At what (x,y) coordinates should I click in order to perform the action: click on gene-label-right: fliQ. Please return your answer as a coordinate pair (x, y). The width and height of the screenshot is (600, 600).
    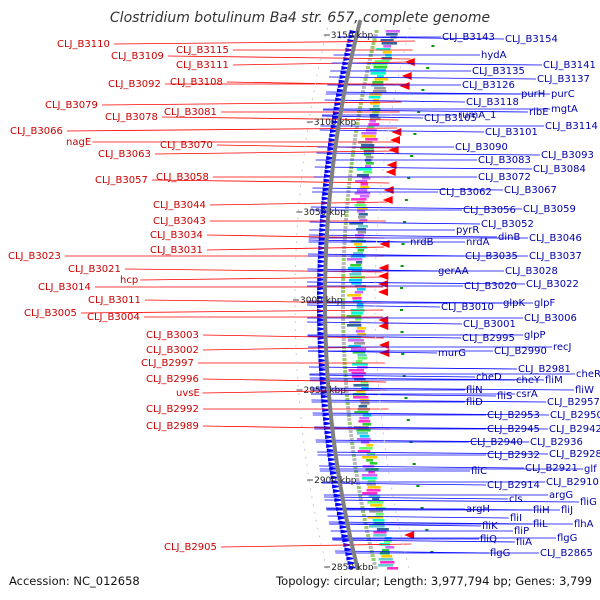
    Looking at the image, I should click on (488, 539).